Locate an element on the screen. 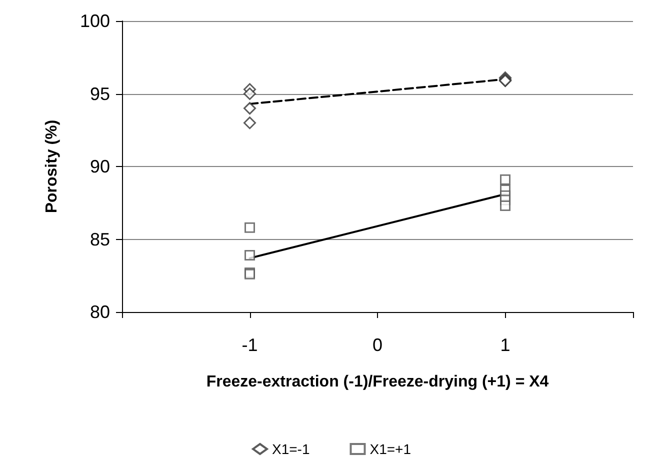  y-tick-label: 80 is located at coordinates (100, 312).